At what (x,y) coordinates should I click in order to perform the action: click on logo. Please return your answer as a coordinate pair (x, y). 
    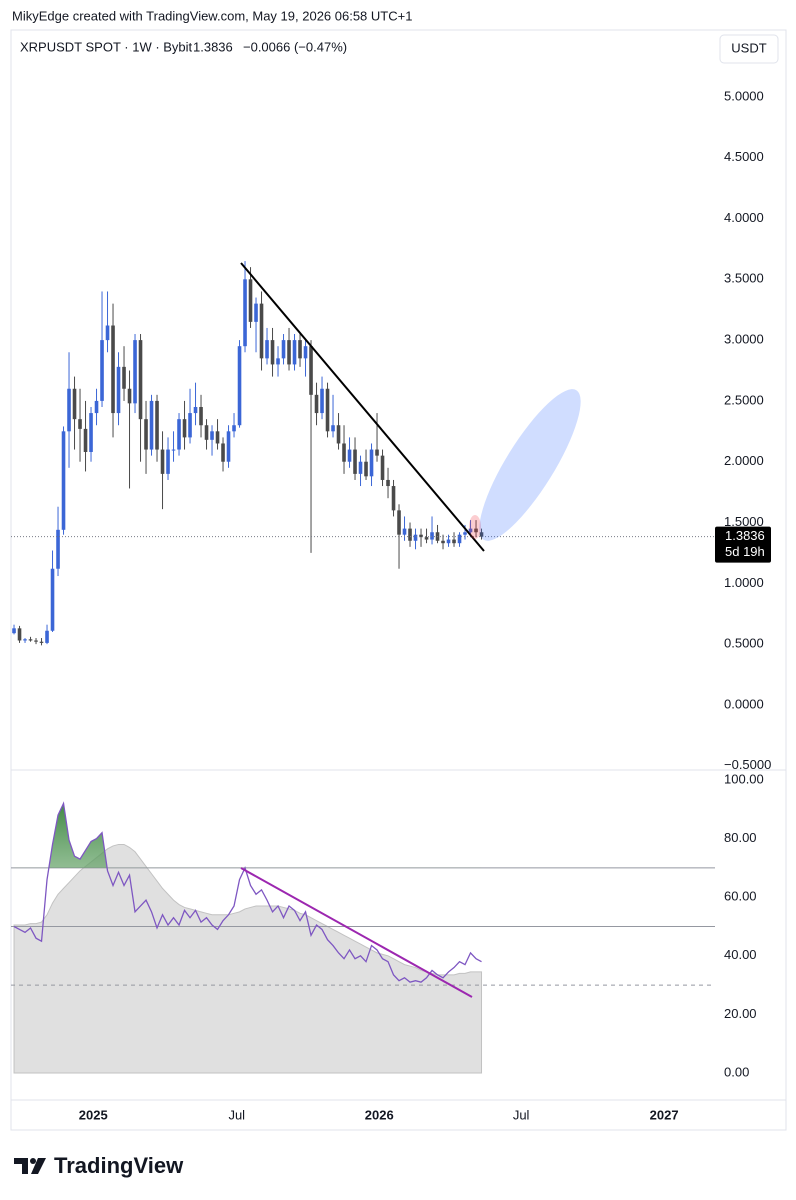
    Looking at the image, I should click on (30, 1166).